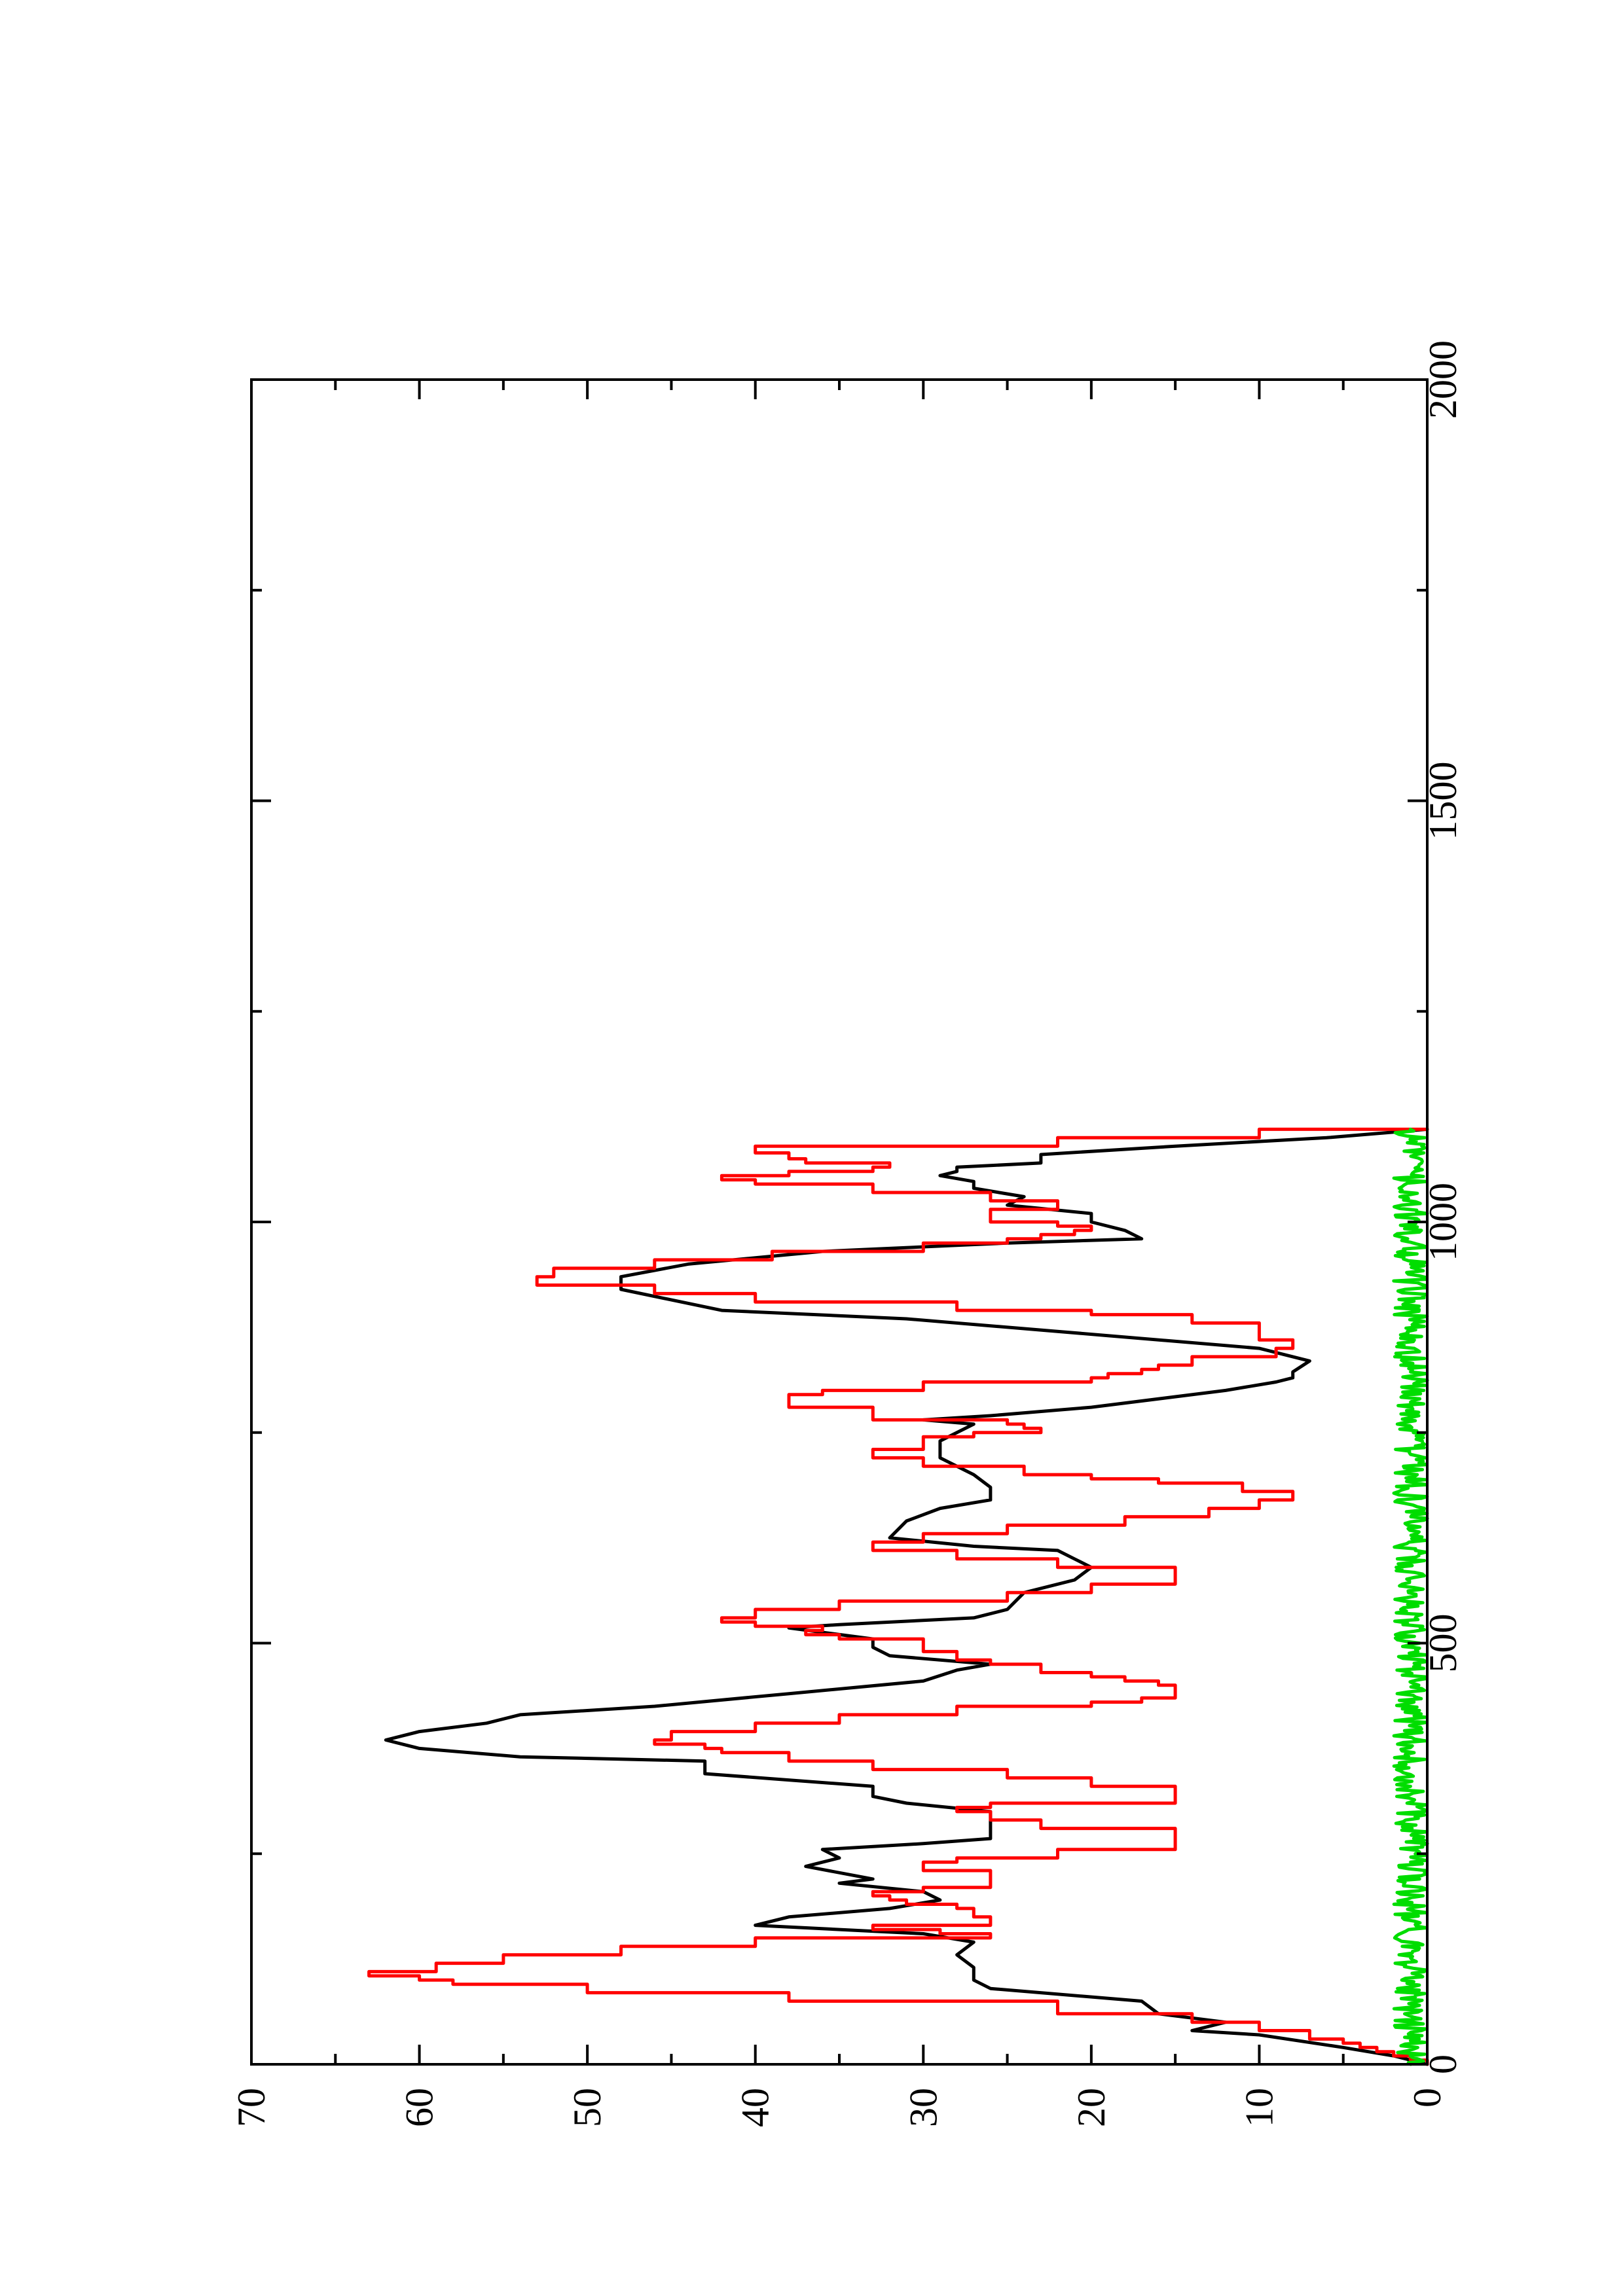 Image resolution: width=1623 pixels, height=2296 pixels. What do you see at coordinates (1443, 379) in the screenshot?
I see `x-tick-label: 2000` at bounding box center [1443, 379].